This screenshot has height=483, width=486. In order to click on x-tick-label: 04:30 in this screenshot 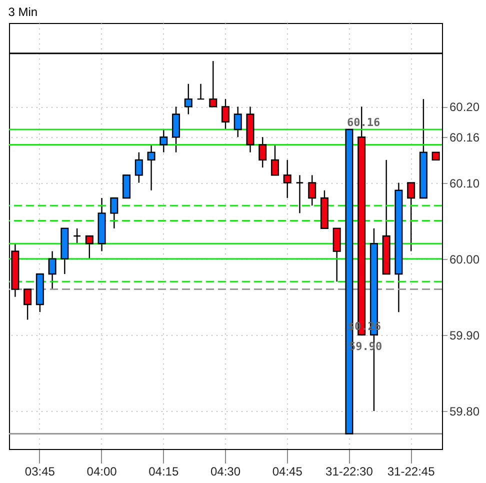, I will do `click(225, 471)`.